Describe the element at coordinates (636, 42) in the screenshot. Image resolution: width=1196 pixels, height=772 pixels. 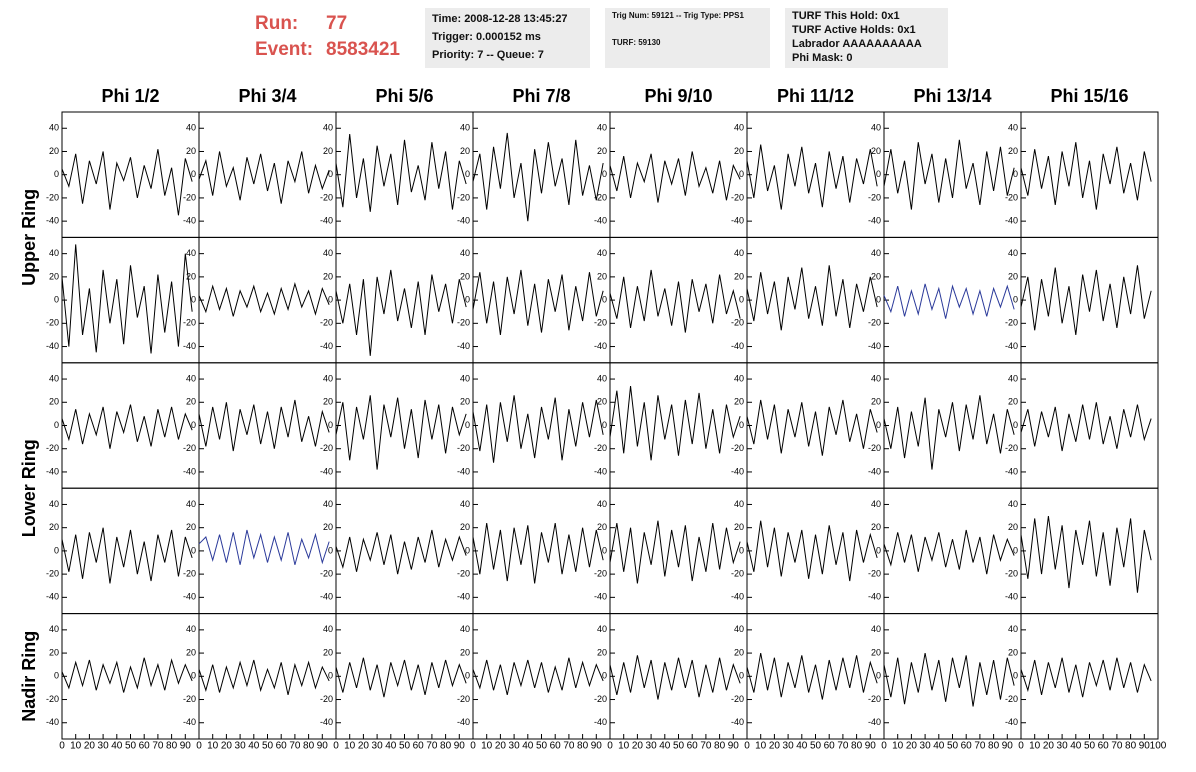
I see `info-text: TURF: 59130` at that location.